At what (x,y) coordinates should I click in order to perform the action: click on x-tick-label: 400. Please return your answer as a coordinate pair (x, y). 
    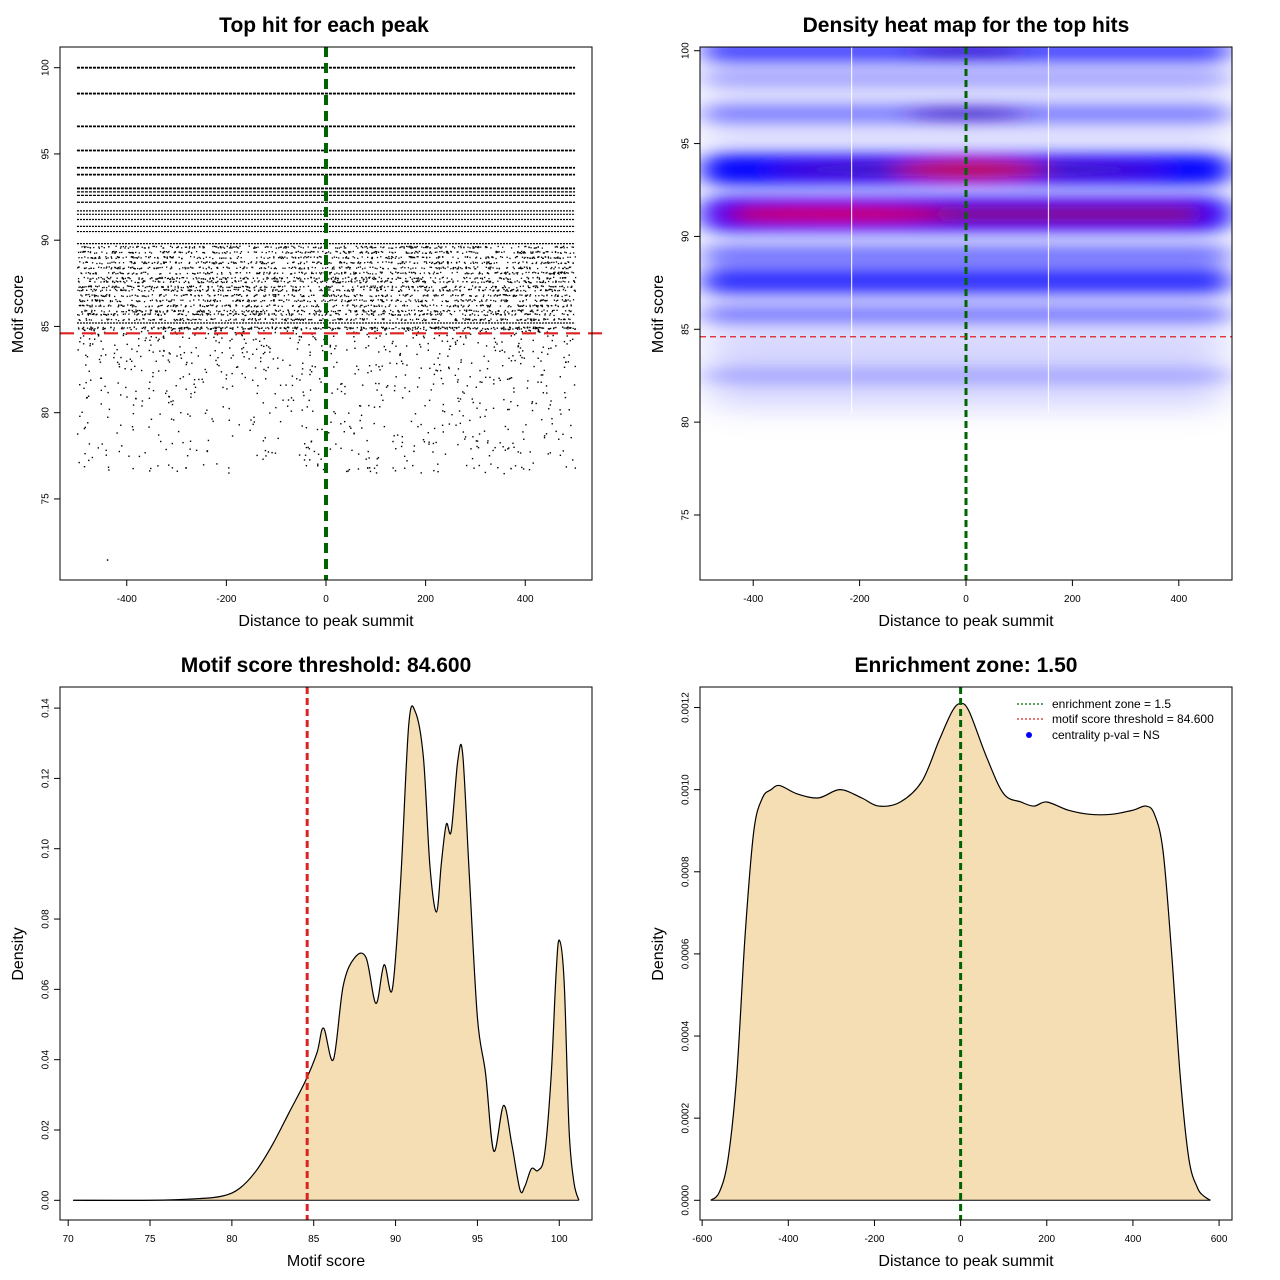
    Looking at the image, I should click on (525, 599).